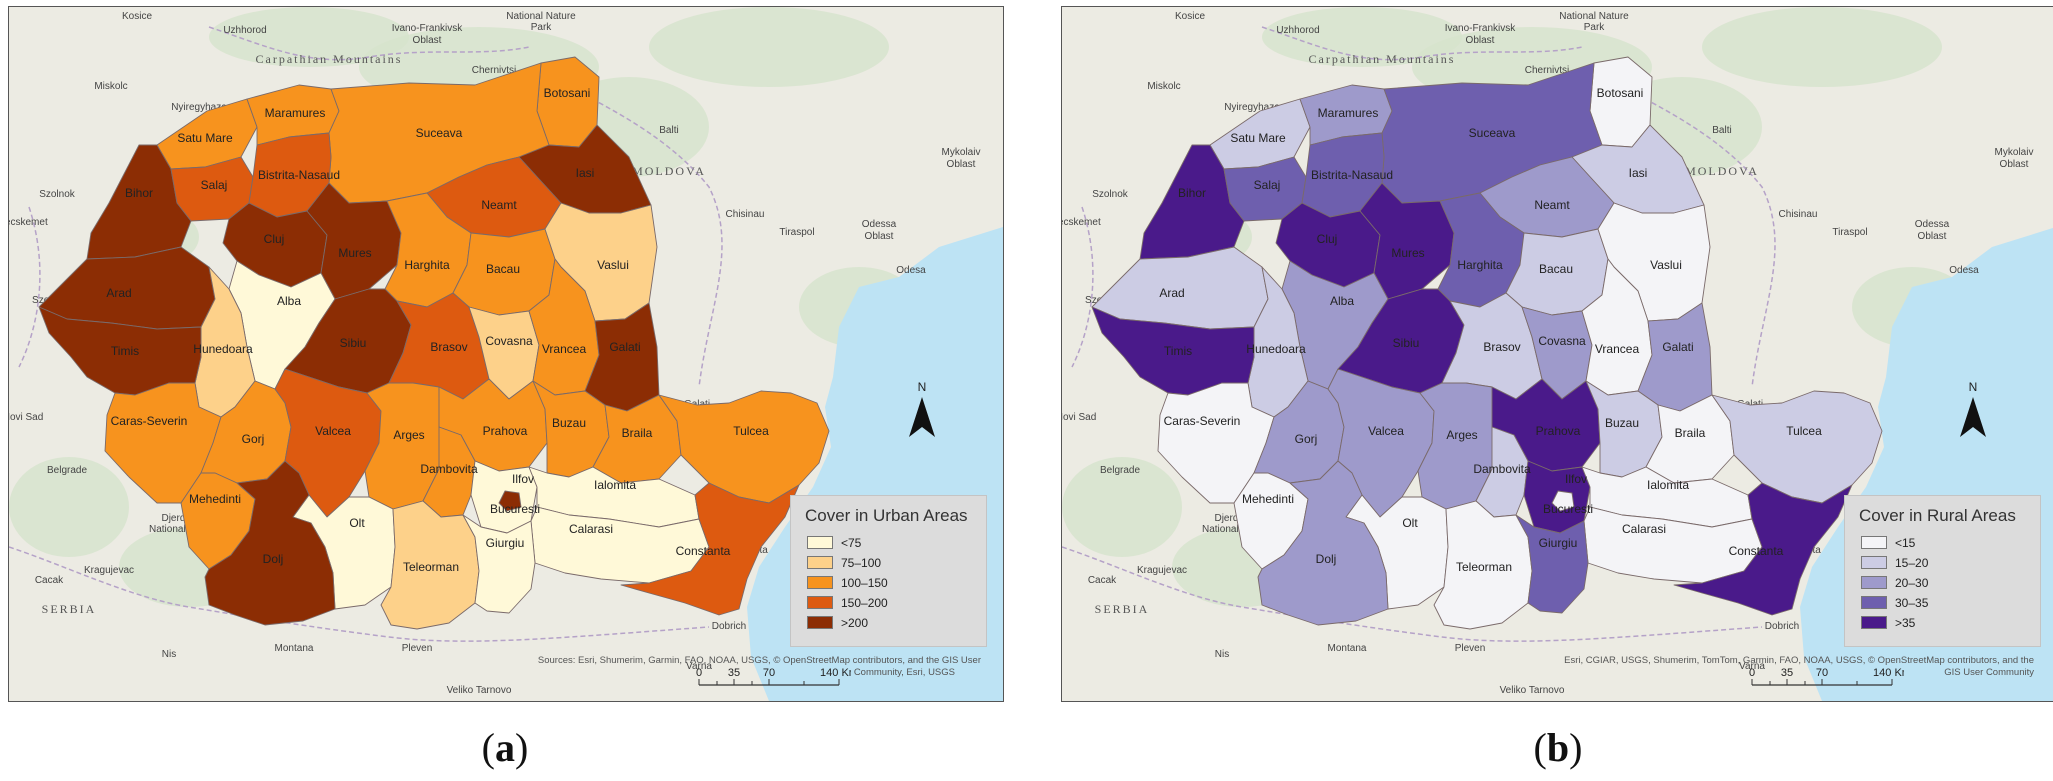 The width and height of the screenshot is (2053, 781). What do you see at coordinates (541, 16) in the screenshot?
I see `place-label: National Nature` at bounding box center [541, 16].